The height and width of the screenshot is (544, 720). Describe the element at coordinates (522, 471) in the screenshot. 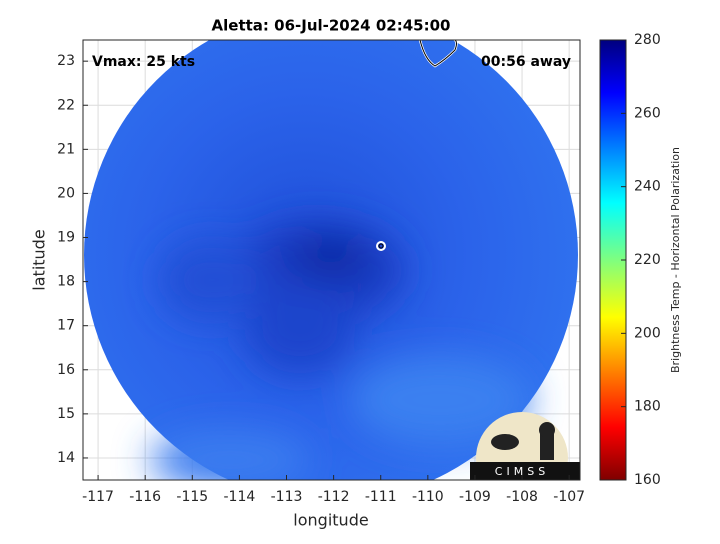

I see `logo-text: CIMSS` at that location.